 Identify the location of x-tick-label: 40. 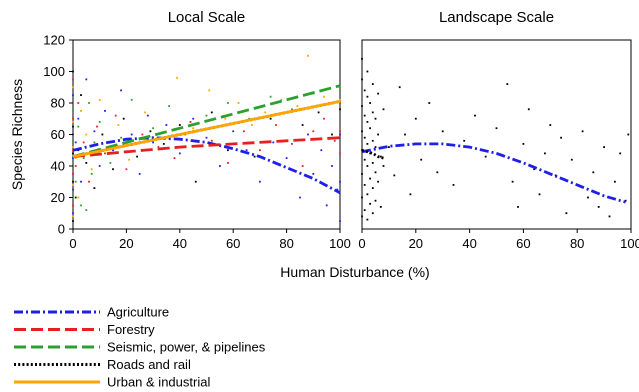
(469, 243).